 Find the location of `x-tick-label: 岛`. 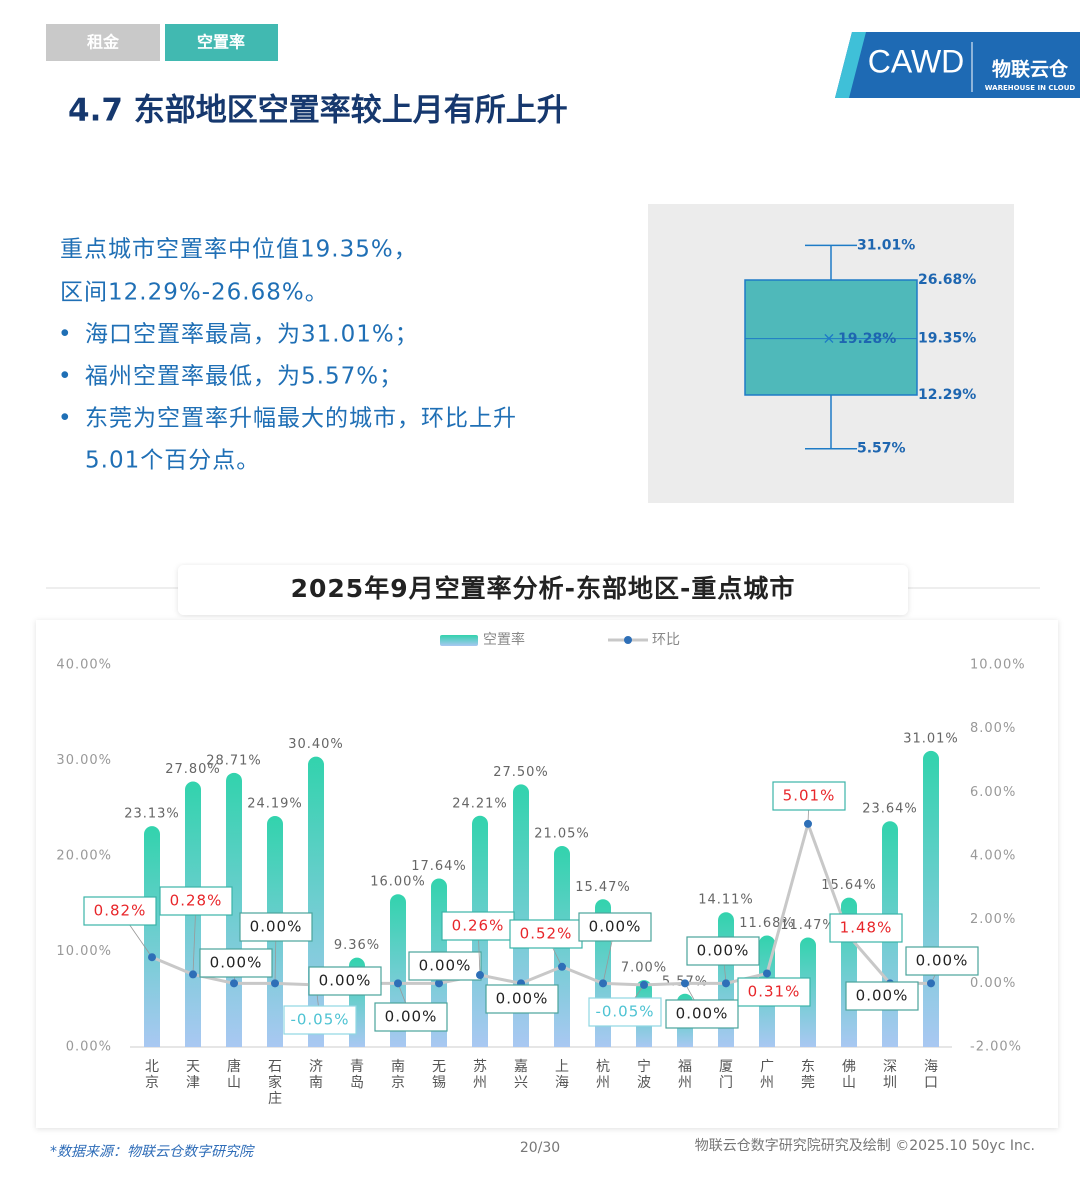

x-tick-label: 岛 is located at coordinates (357, 1083).